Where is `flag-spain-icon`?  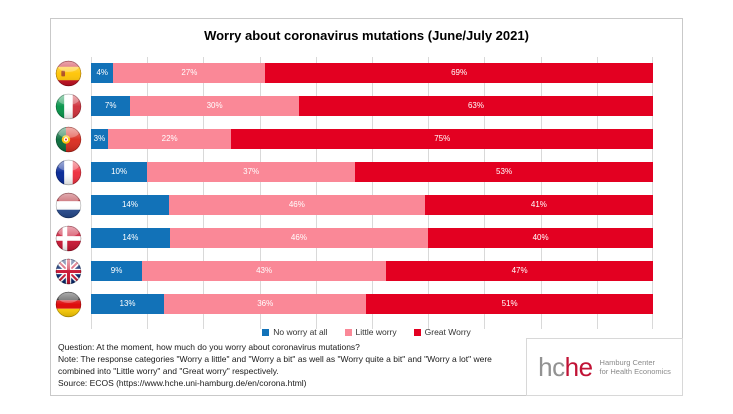
flag-spain-icon is located at coordinates (68, 73).